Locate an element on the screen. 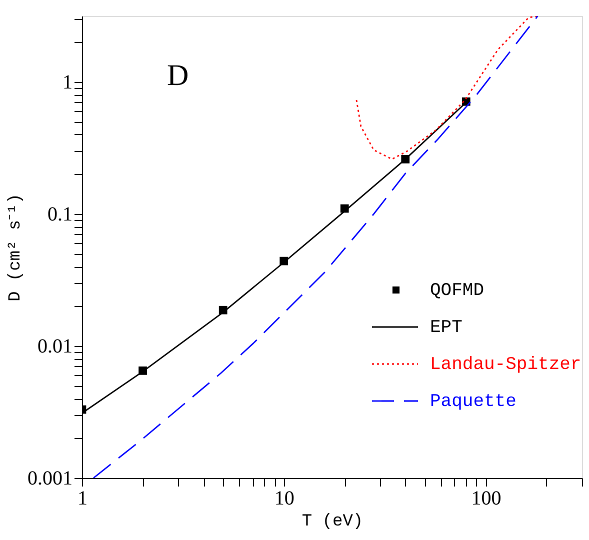 The width and height of the screenshot is (589, 540). x-axis-title: T (eV) is located at coordinates (333, 522).